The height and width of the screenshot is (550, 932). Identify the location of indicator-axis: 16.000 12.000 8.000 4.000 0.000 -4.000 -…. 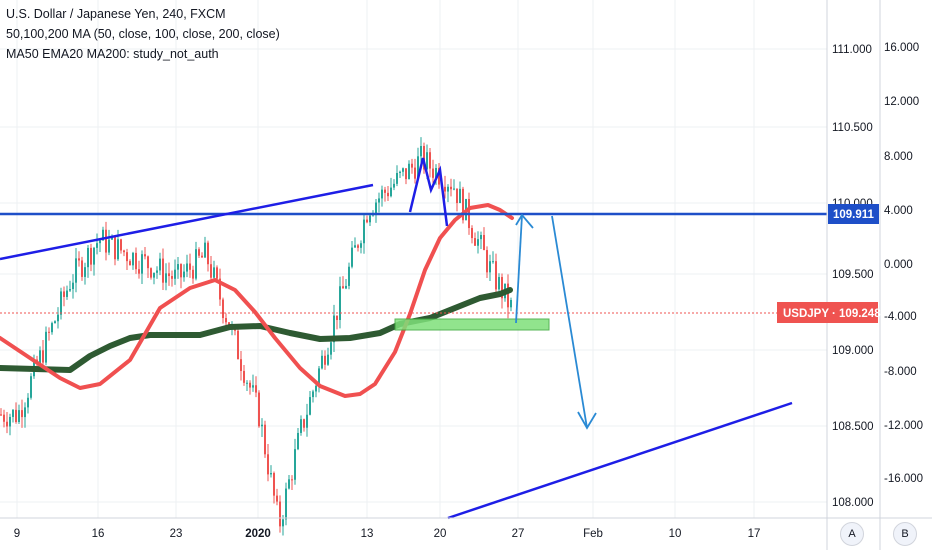
(903, 263).